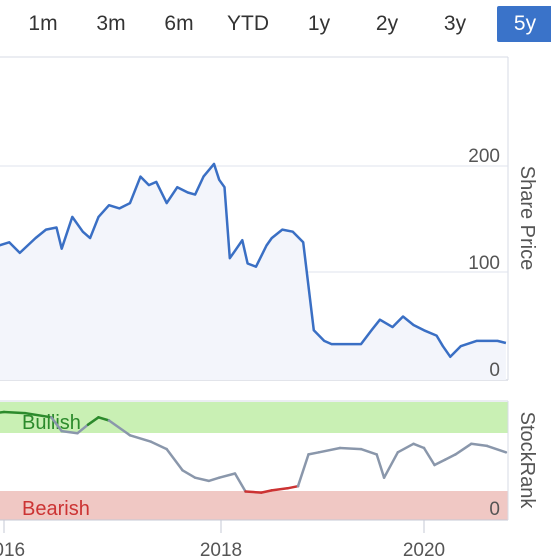 The image size is (551, 560). I want to click on range-button-5y: 5y, so click(524, 24).